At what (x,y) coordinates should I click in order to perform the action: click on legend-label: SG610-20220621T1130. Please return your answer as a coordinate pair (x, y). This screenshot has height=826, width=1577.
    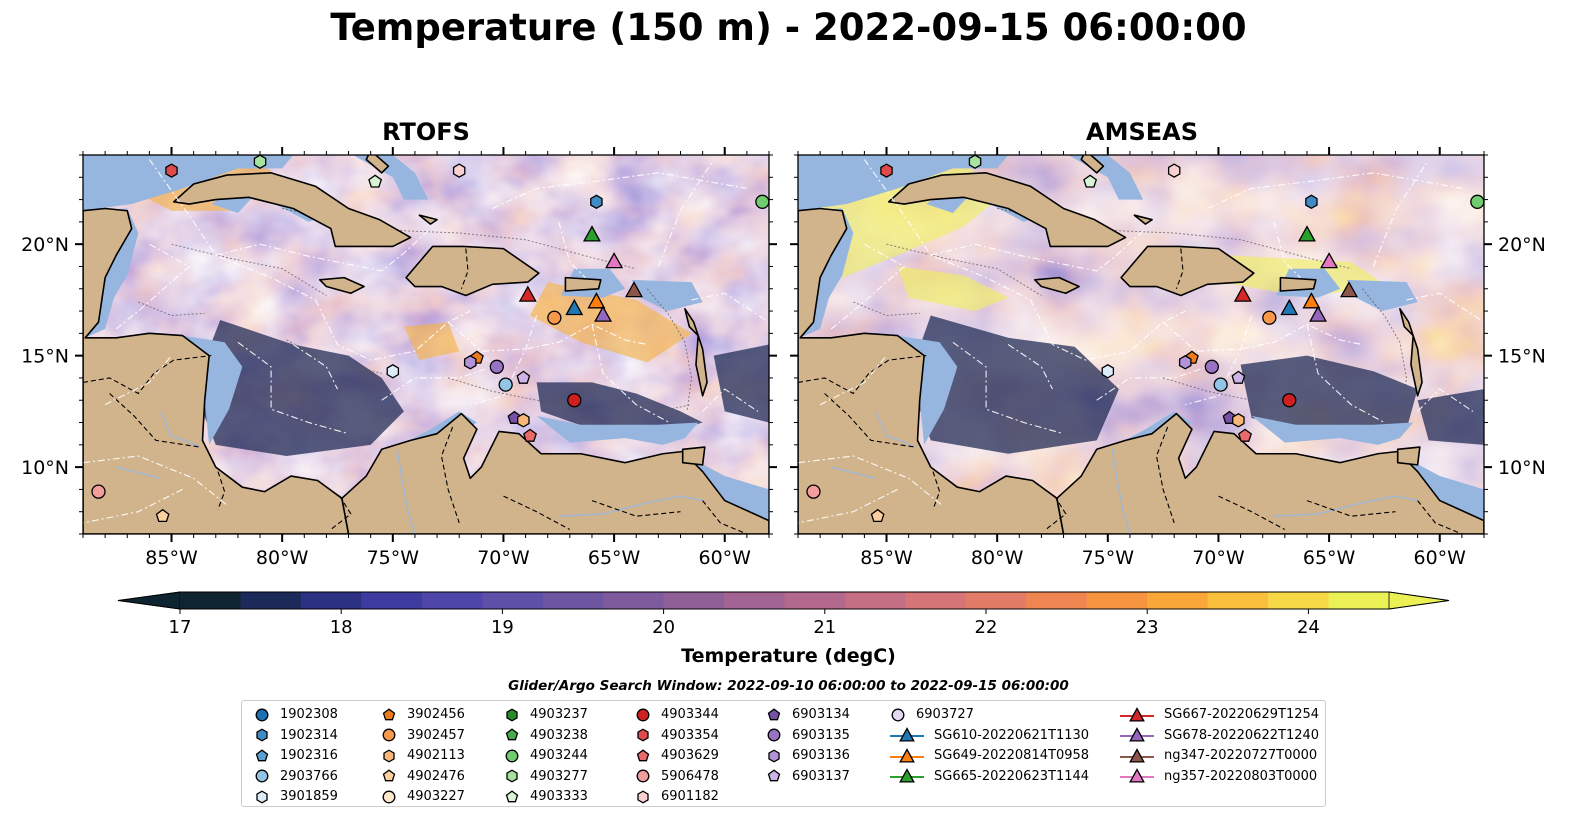
    Looking at the image, I should click on (1012, 735).